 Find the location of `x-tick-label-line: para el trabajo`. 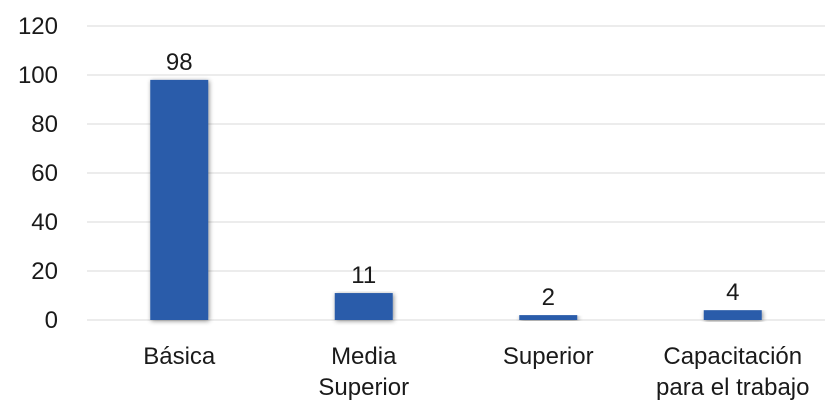

x-tick-label-line: para el trabajo is located at coordinates (732, 387).